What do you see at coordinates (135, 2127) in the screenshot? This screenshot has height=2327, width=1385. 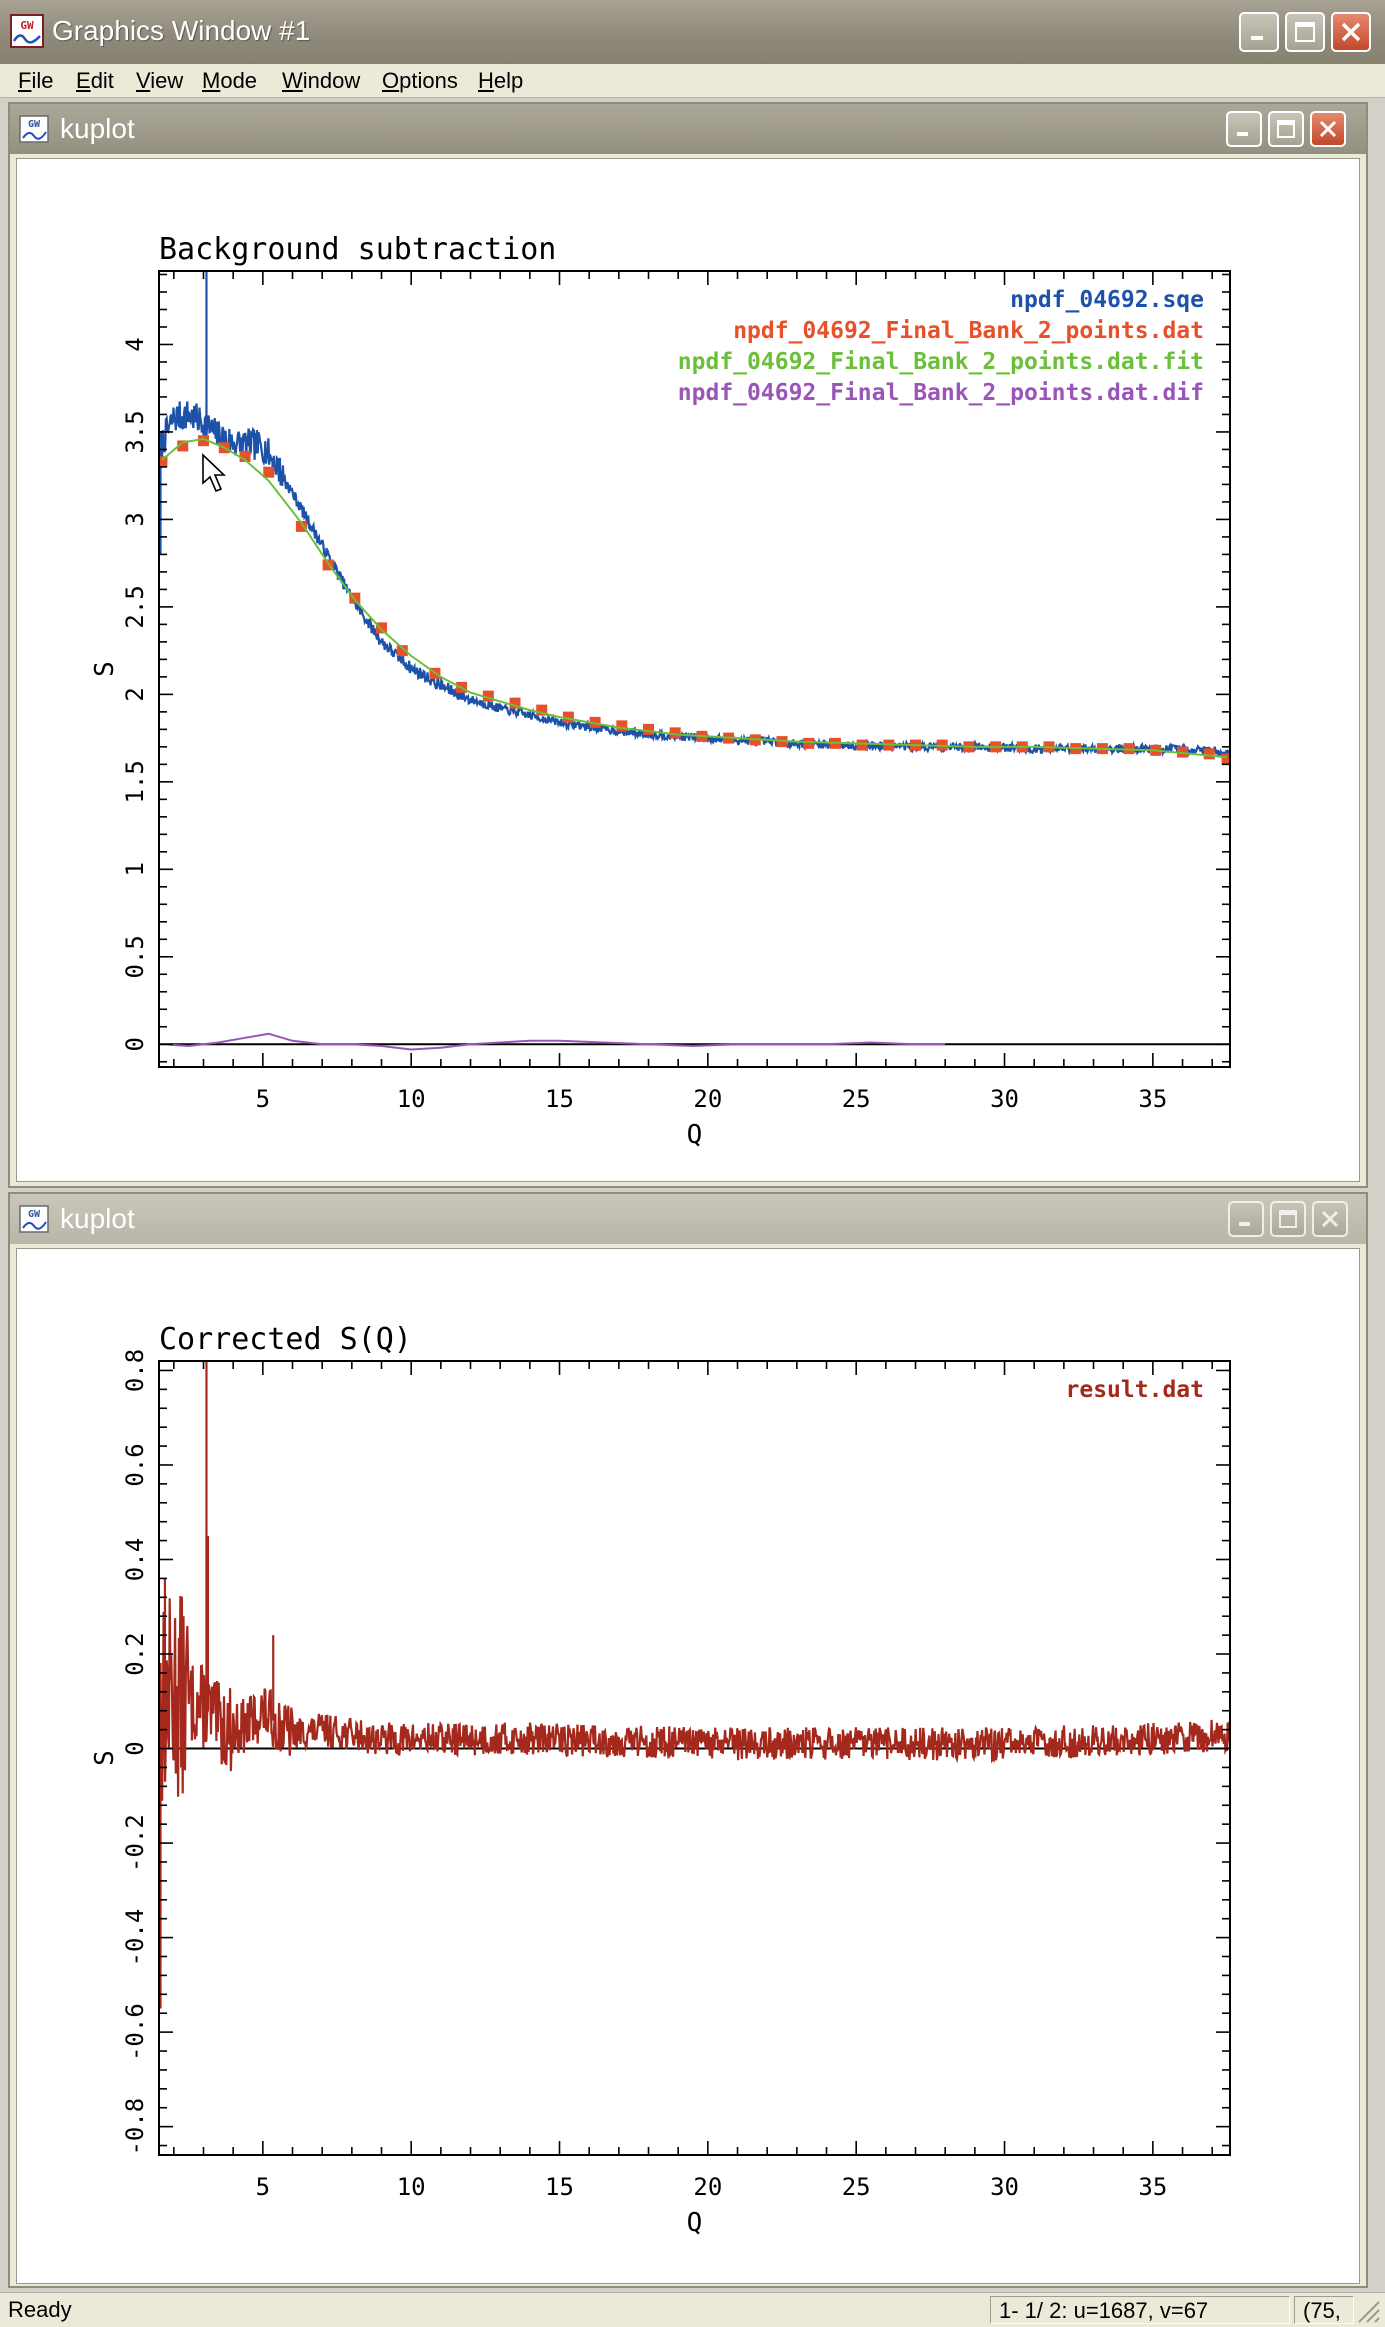 I see `y-tick-label: -0.8` at bounding box center [135, 2127].